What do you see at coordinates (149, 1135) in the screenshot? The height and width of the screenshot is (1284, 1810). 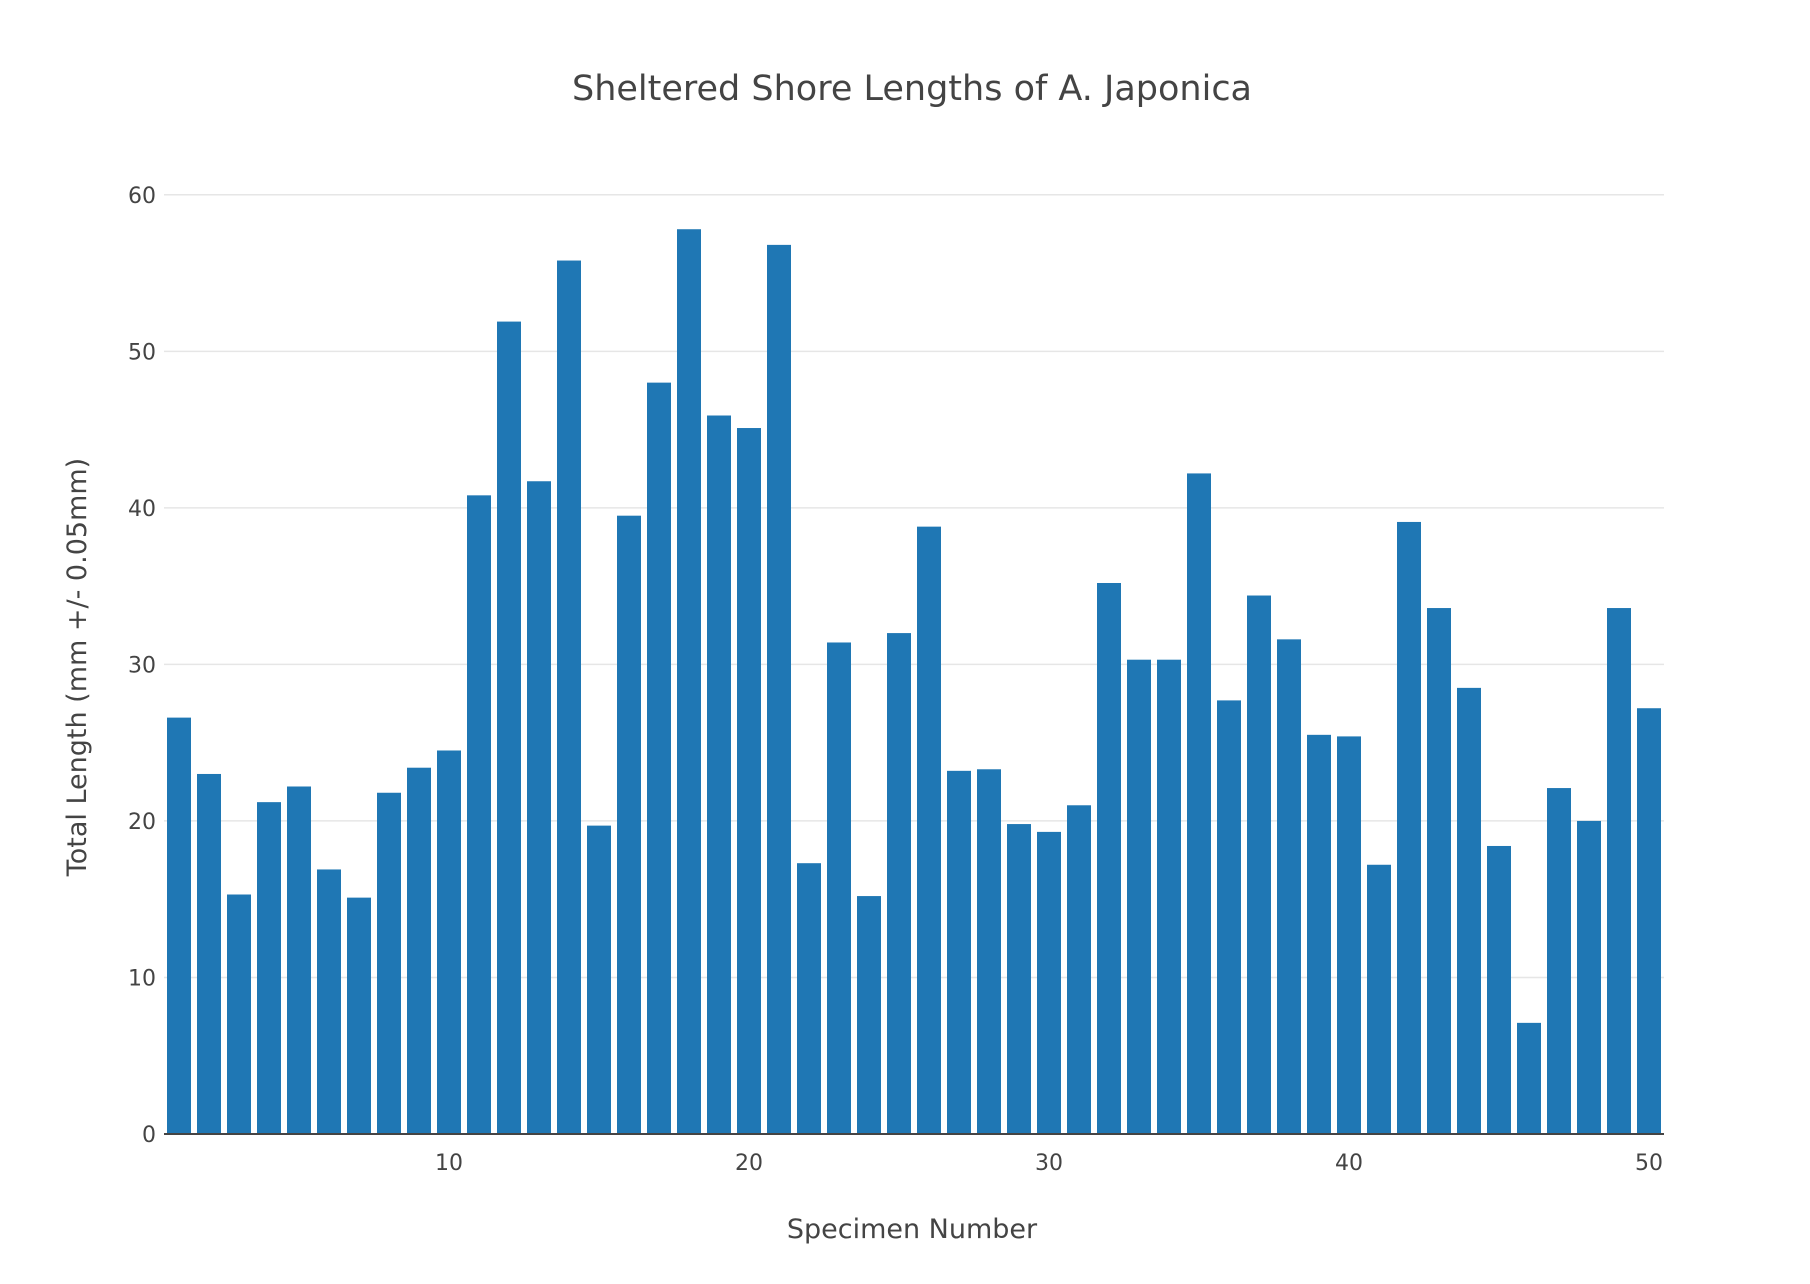 I see `y-tick-label: 0` at bounding box center [149, 1135].